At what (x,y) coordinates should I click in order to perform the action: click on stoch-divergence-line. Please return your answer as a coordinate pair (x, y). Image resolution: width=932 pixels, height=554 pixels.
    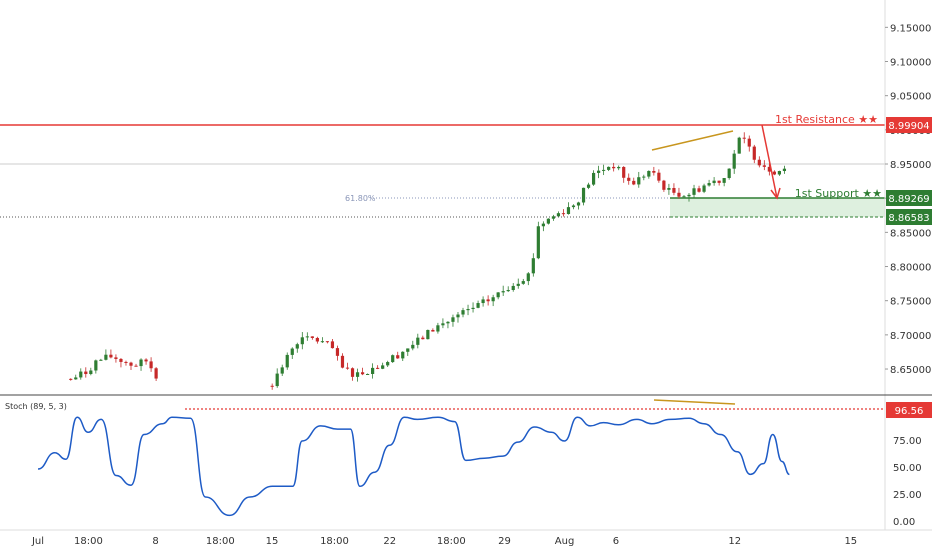
    Looking at the image, I should click on (694, 402).